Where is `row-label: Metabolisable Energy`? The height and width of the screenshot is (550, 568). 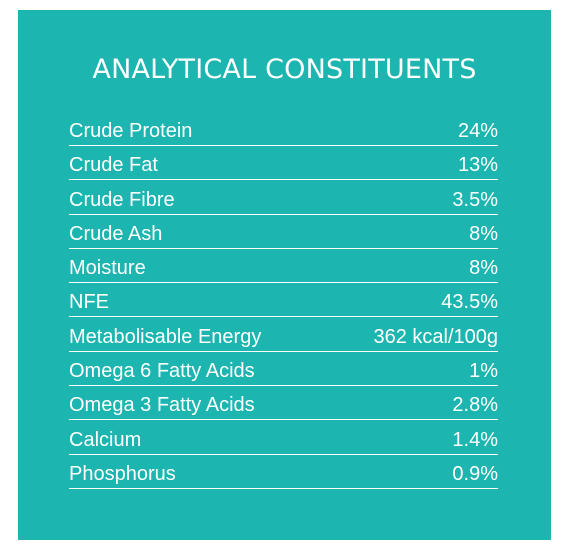
row-label: Metabolisable Energy is located at coordinates (165, 336).